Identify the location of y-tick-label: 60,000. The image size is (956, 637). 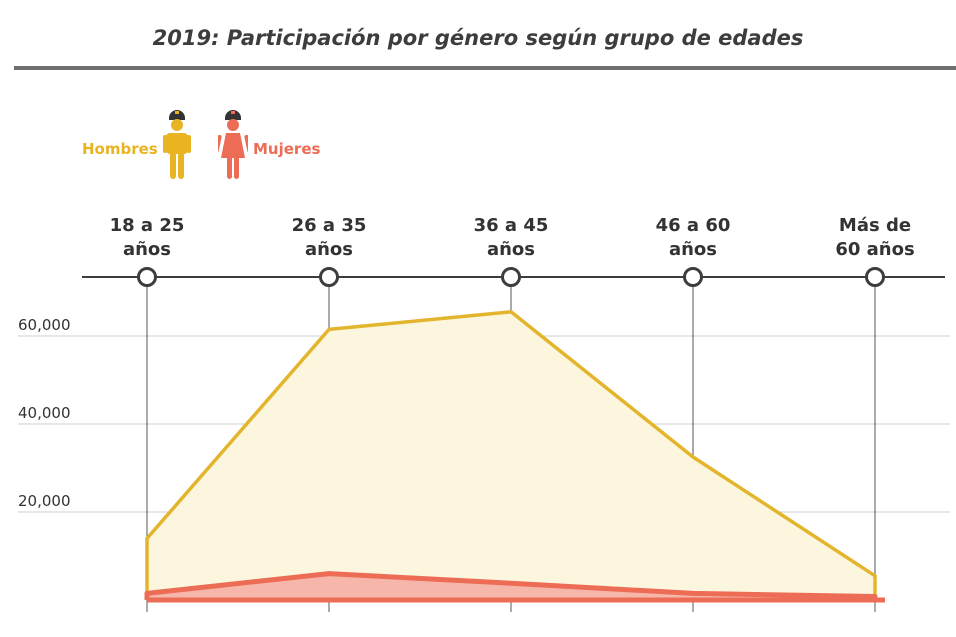
(44, 325).